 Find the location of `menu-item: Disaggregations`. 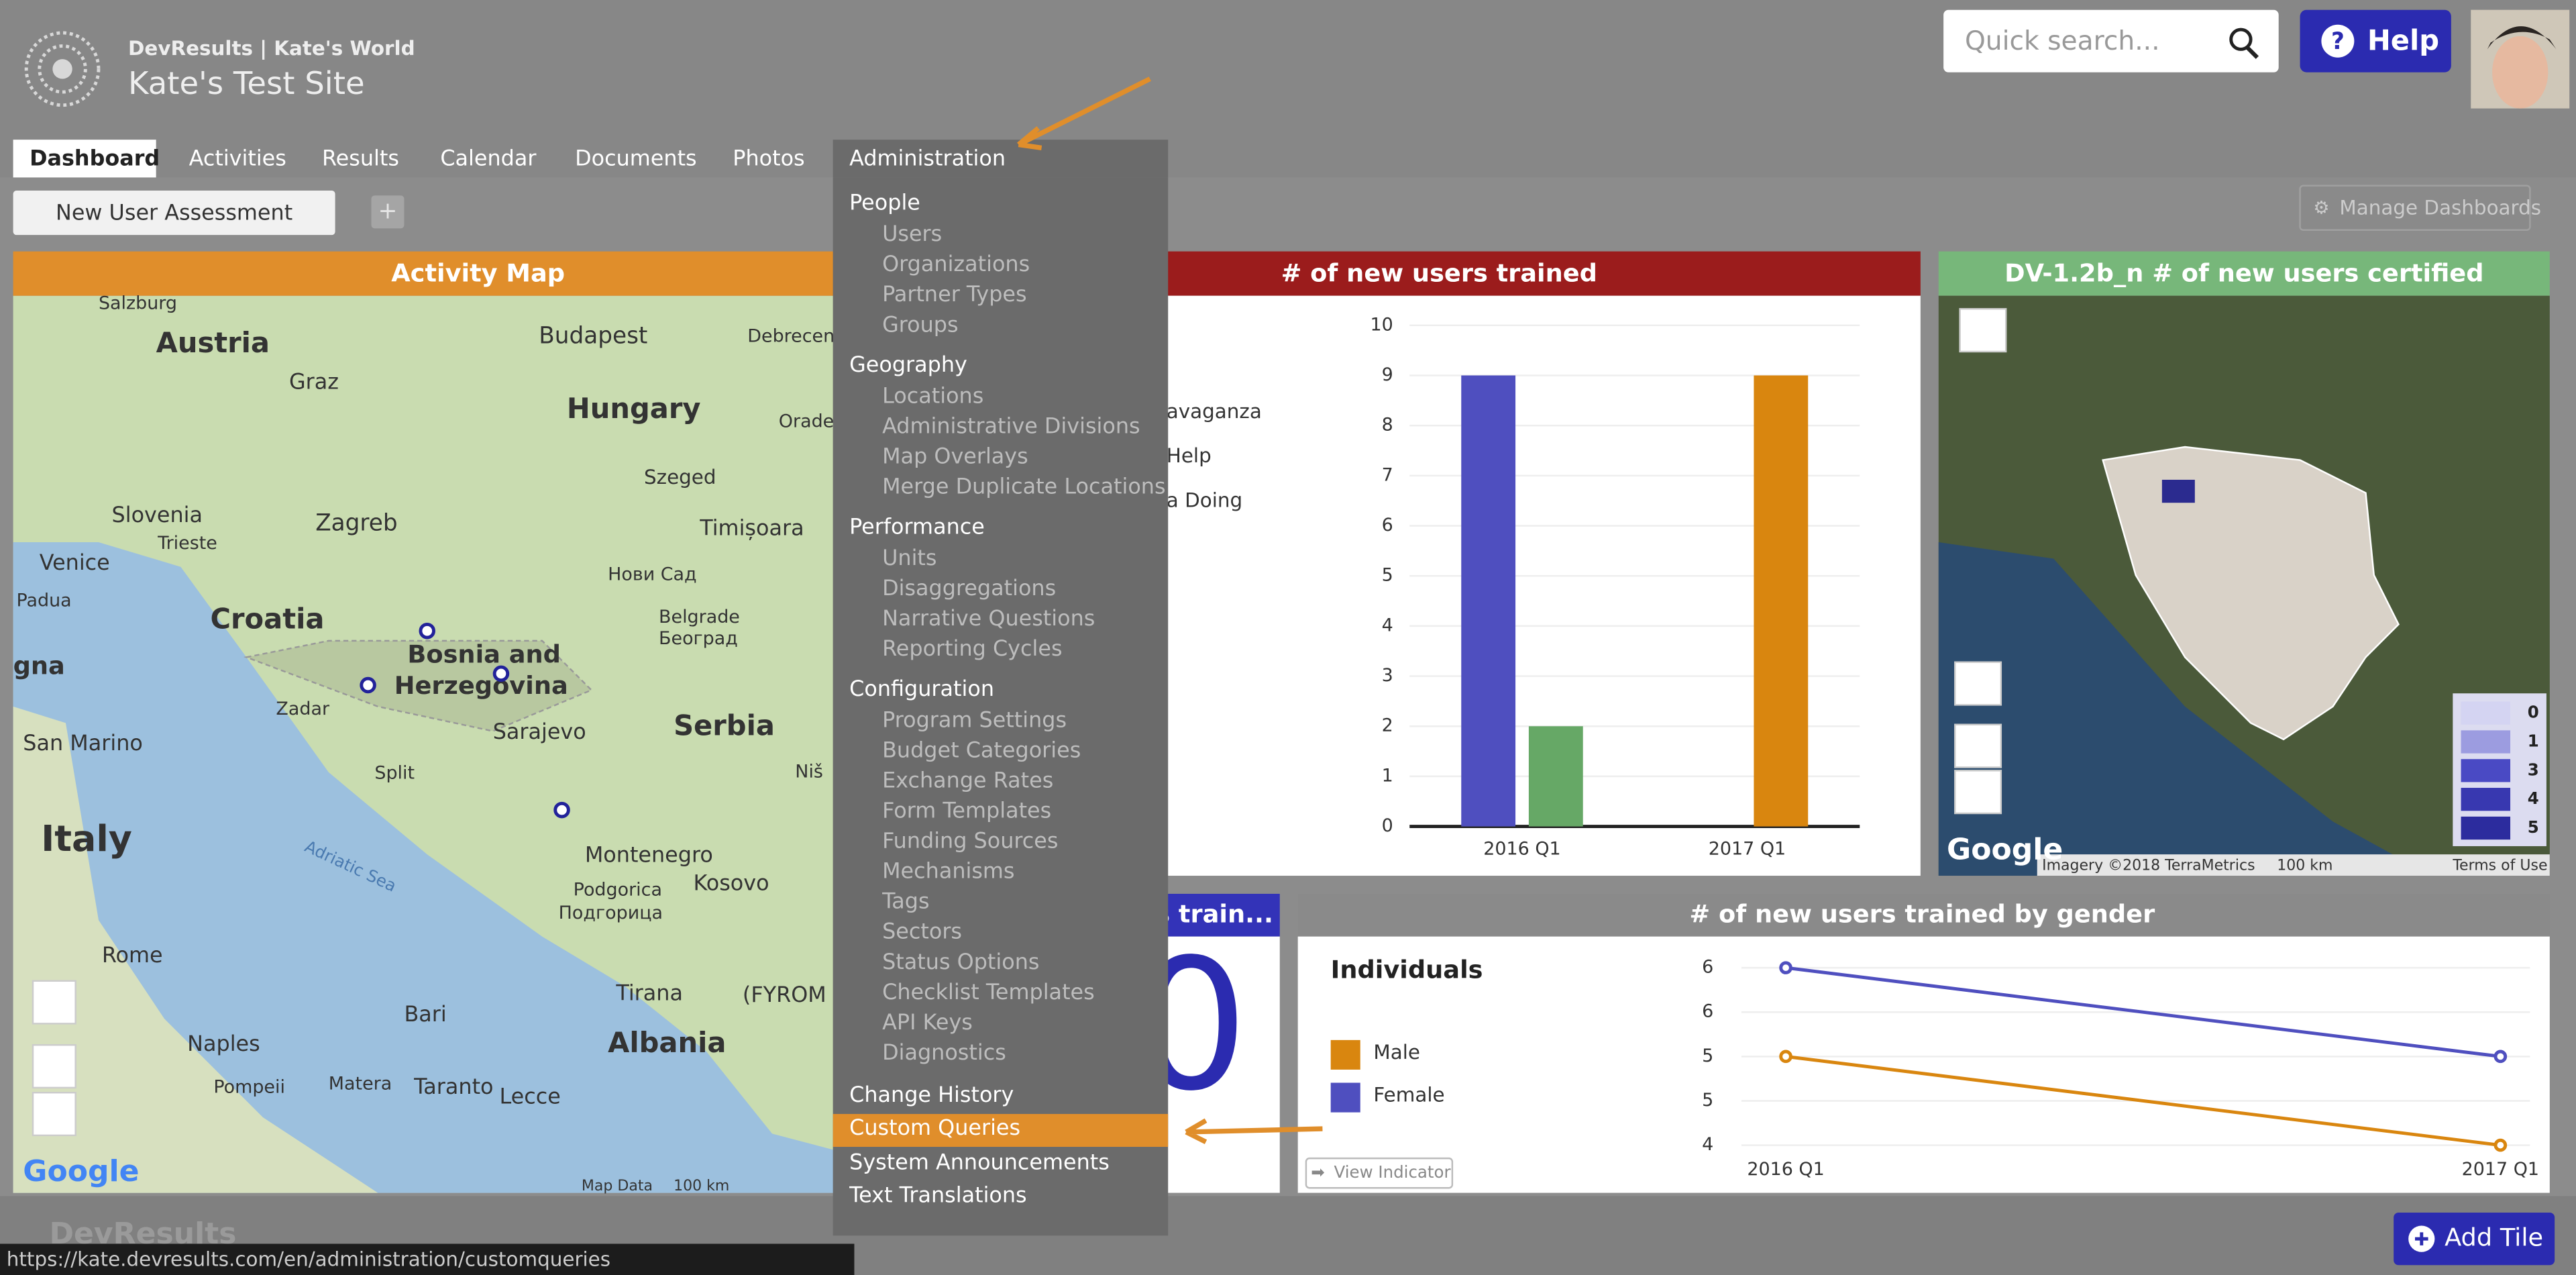

menu-item: Disaggregations is located at coordinates (969, 588).